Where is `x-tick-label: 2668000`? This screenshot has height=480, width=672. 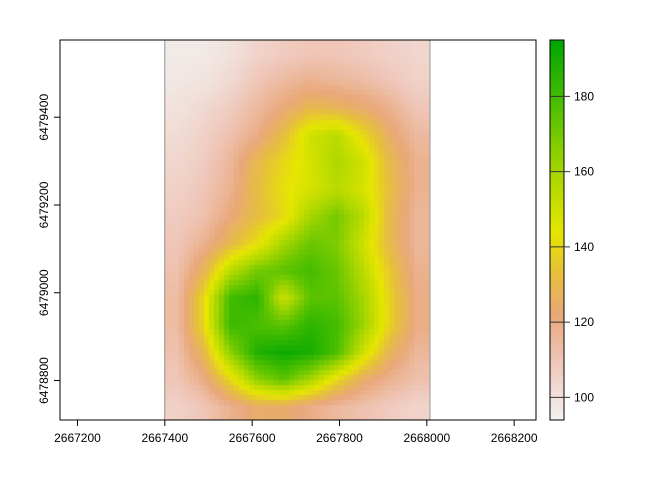
x-tick-label: 2668000 is located at coordinates (426, 438).